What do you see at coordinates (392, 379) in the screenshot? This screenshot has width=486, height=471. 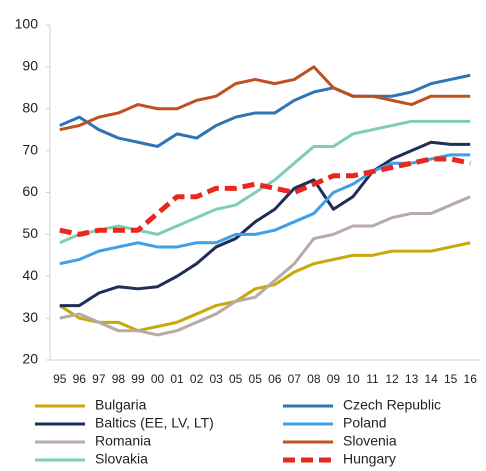 I see `x-tick-label: 12` at bounding box center [392, 379].